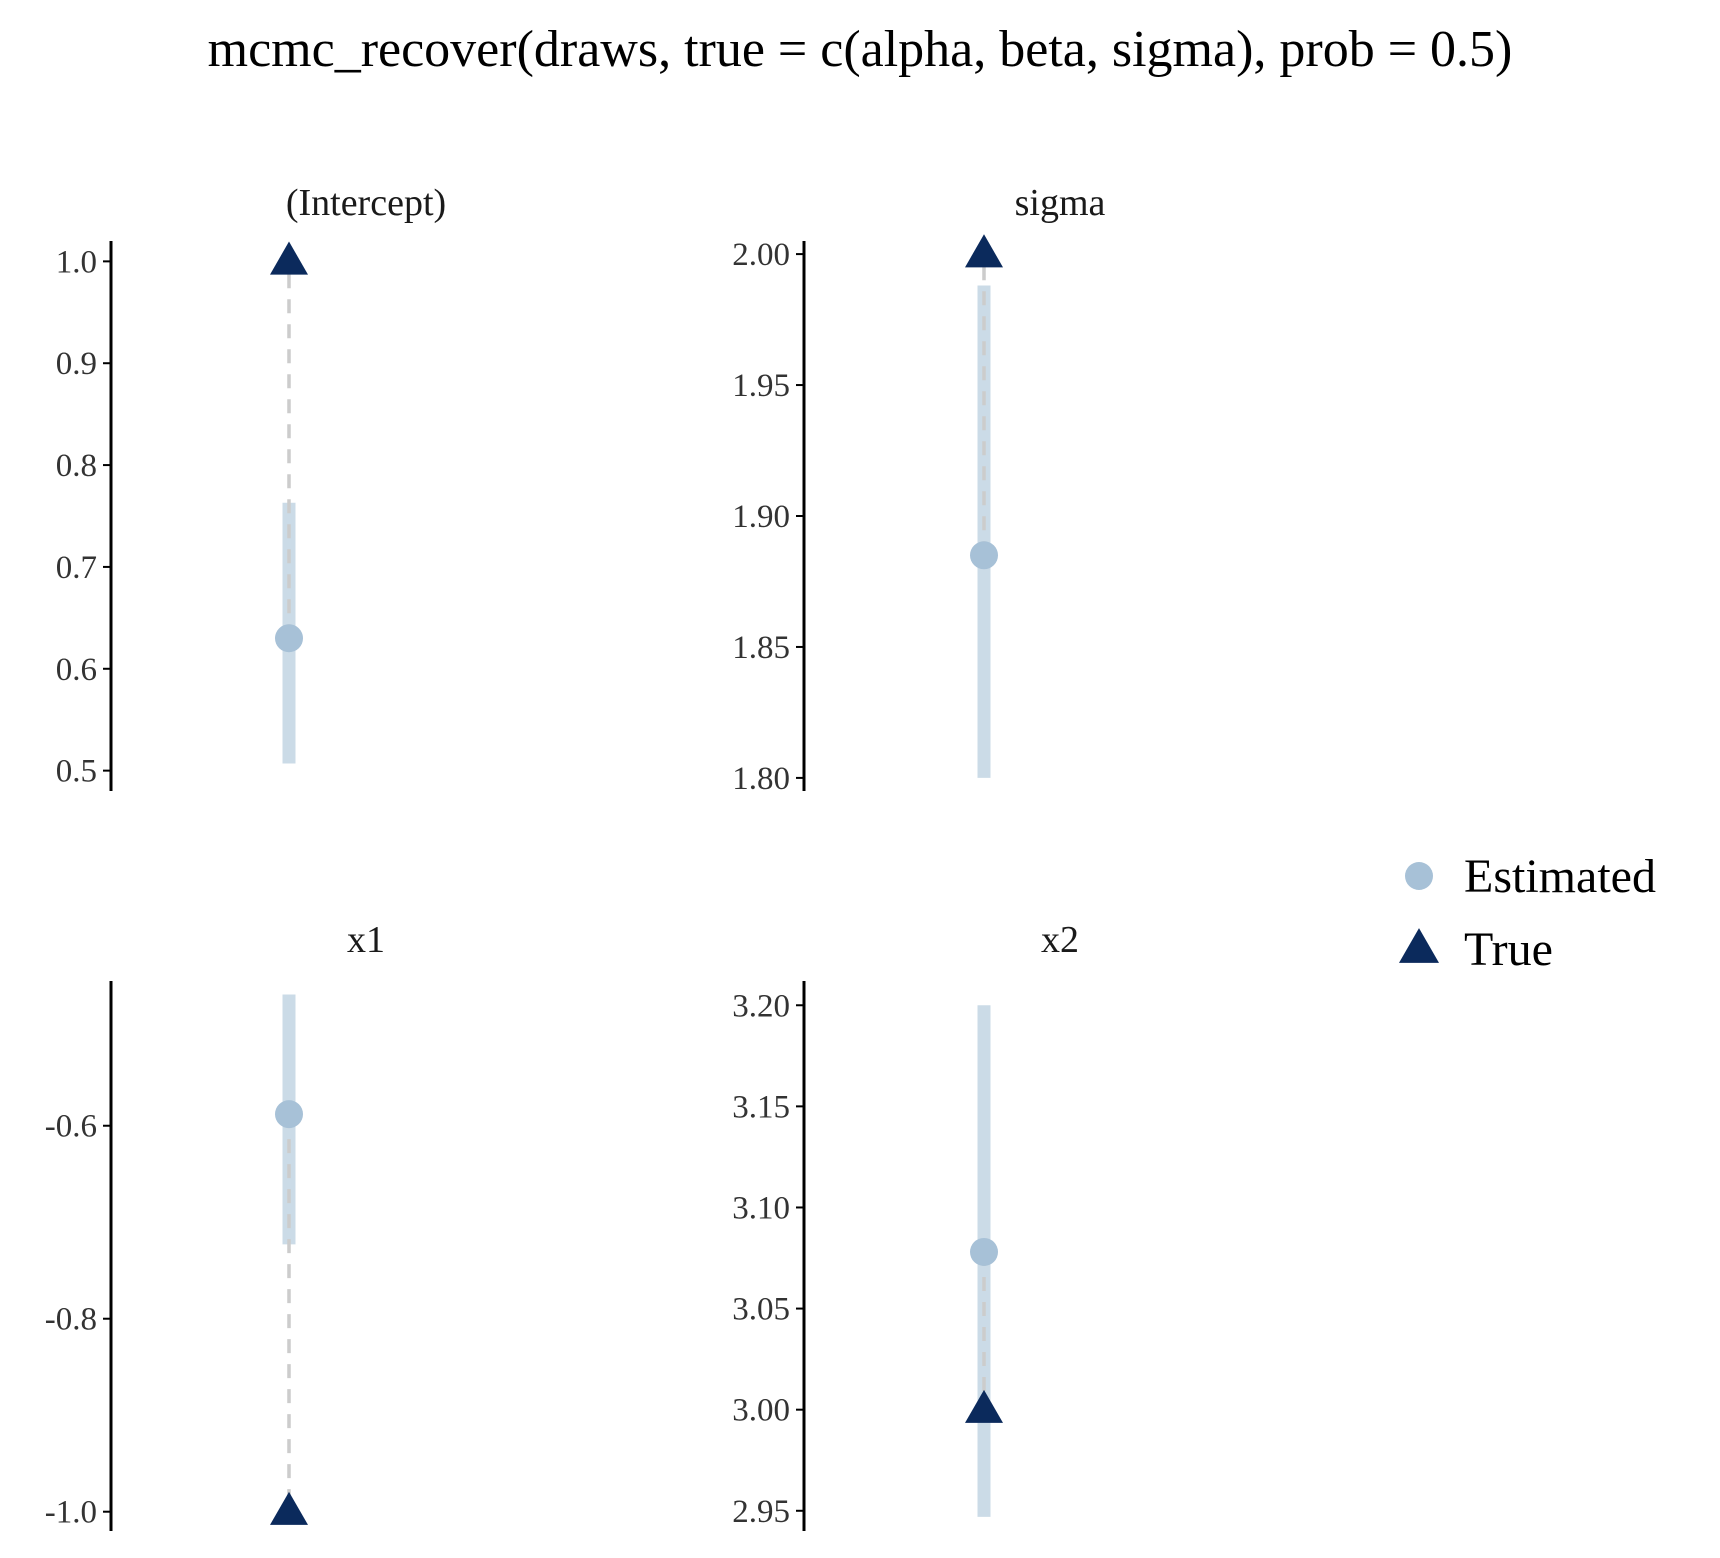 The height and width of the screenshot is (1558, 1720). What do you see at coordinates (761, 1310) in the screenshot?
I see `y-tick-label: 3.05` at bounding box center [761, 1310].